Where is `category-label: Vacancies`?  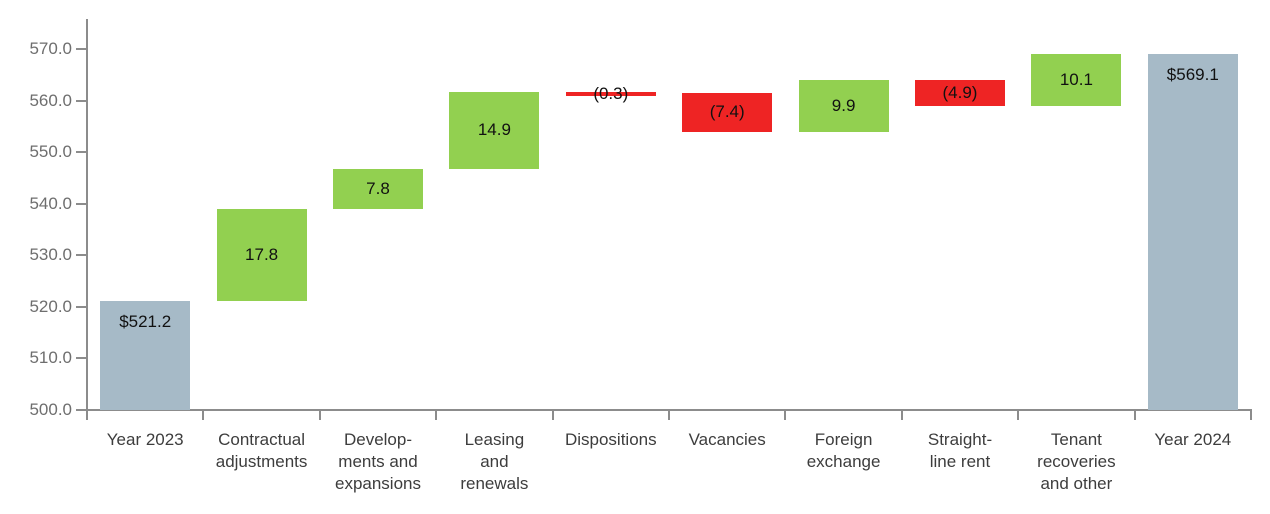
category-label: Vacancies is located at coordinates (727, 439).